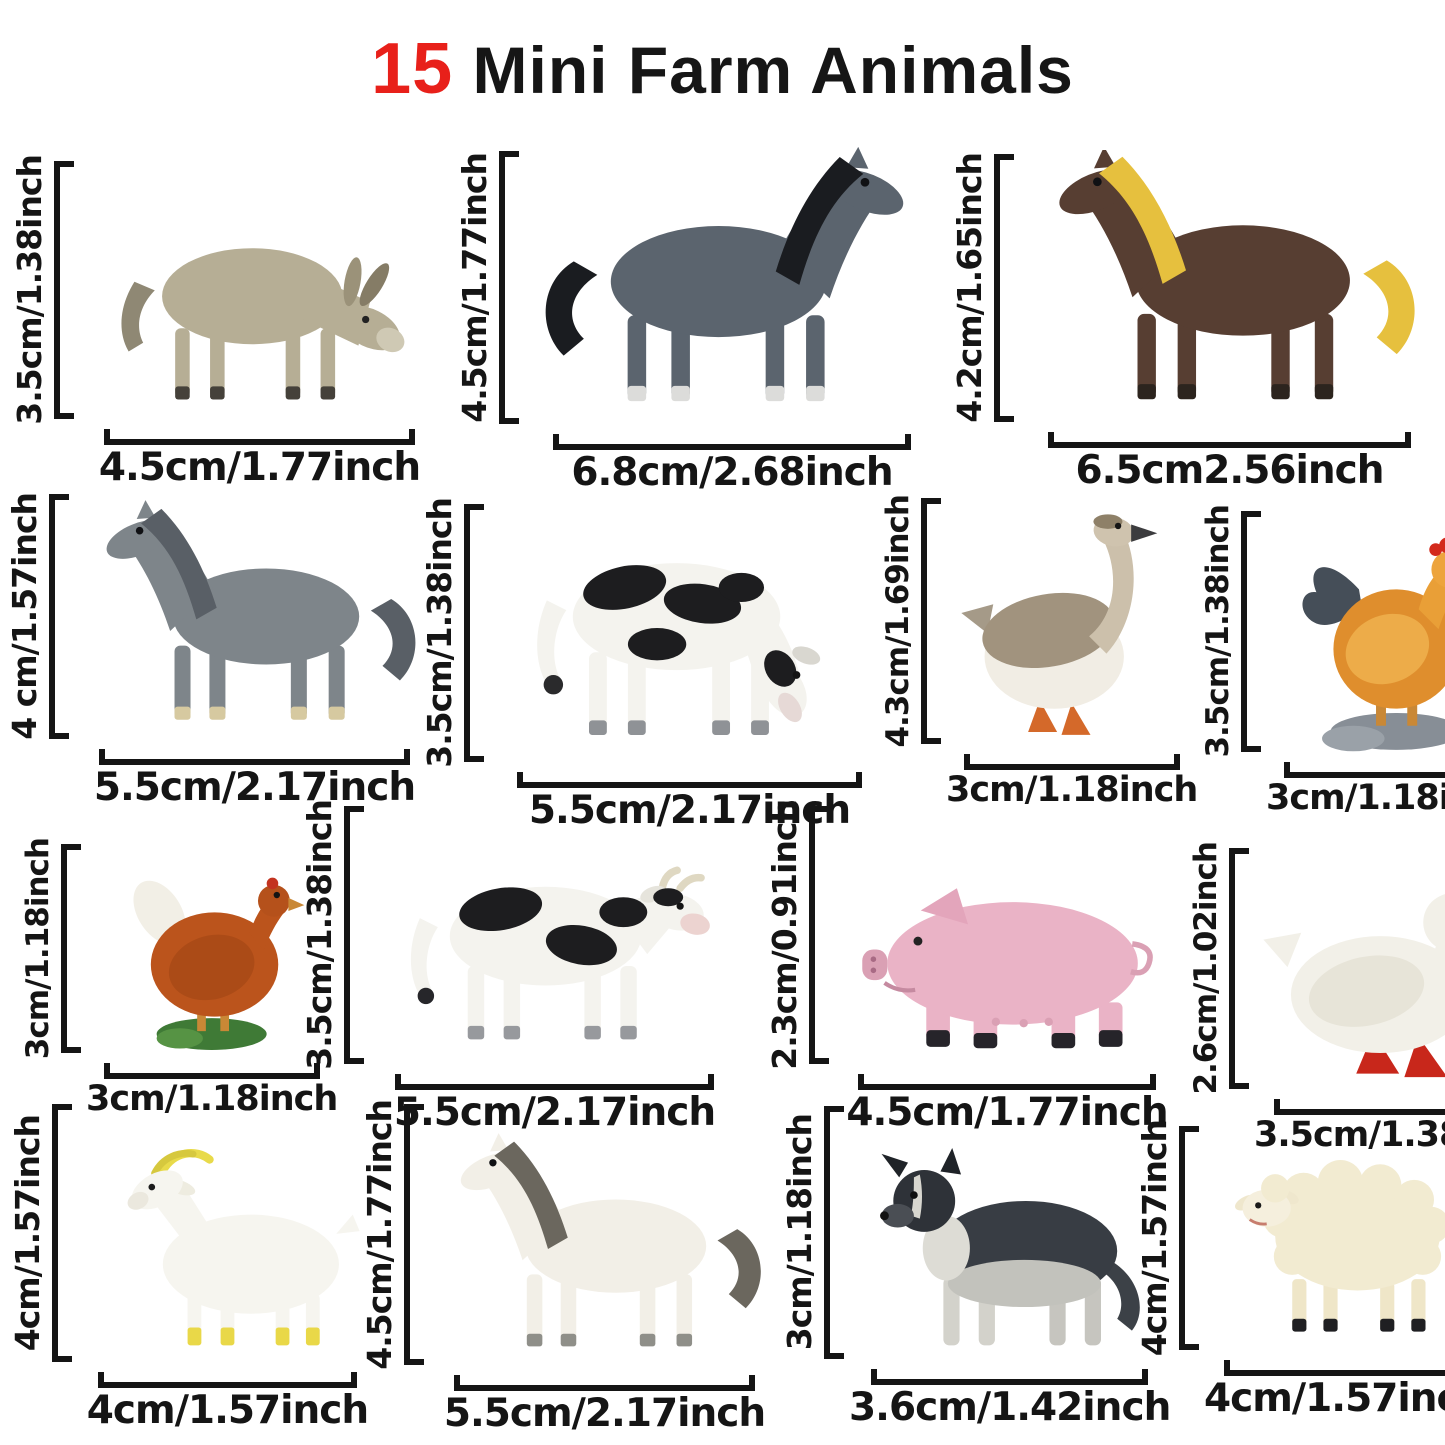 This screenshot has width=1445, height=1445. I want to click on height-label: 4.2cm/1.65inch, so click(969, 288).